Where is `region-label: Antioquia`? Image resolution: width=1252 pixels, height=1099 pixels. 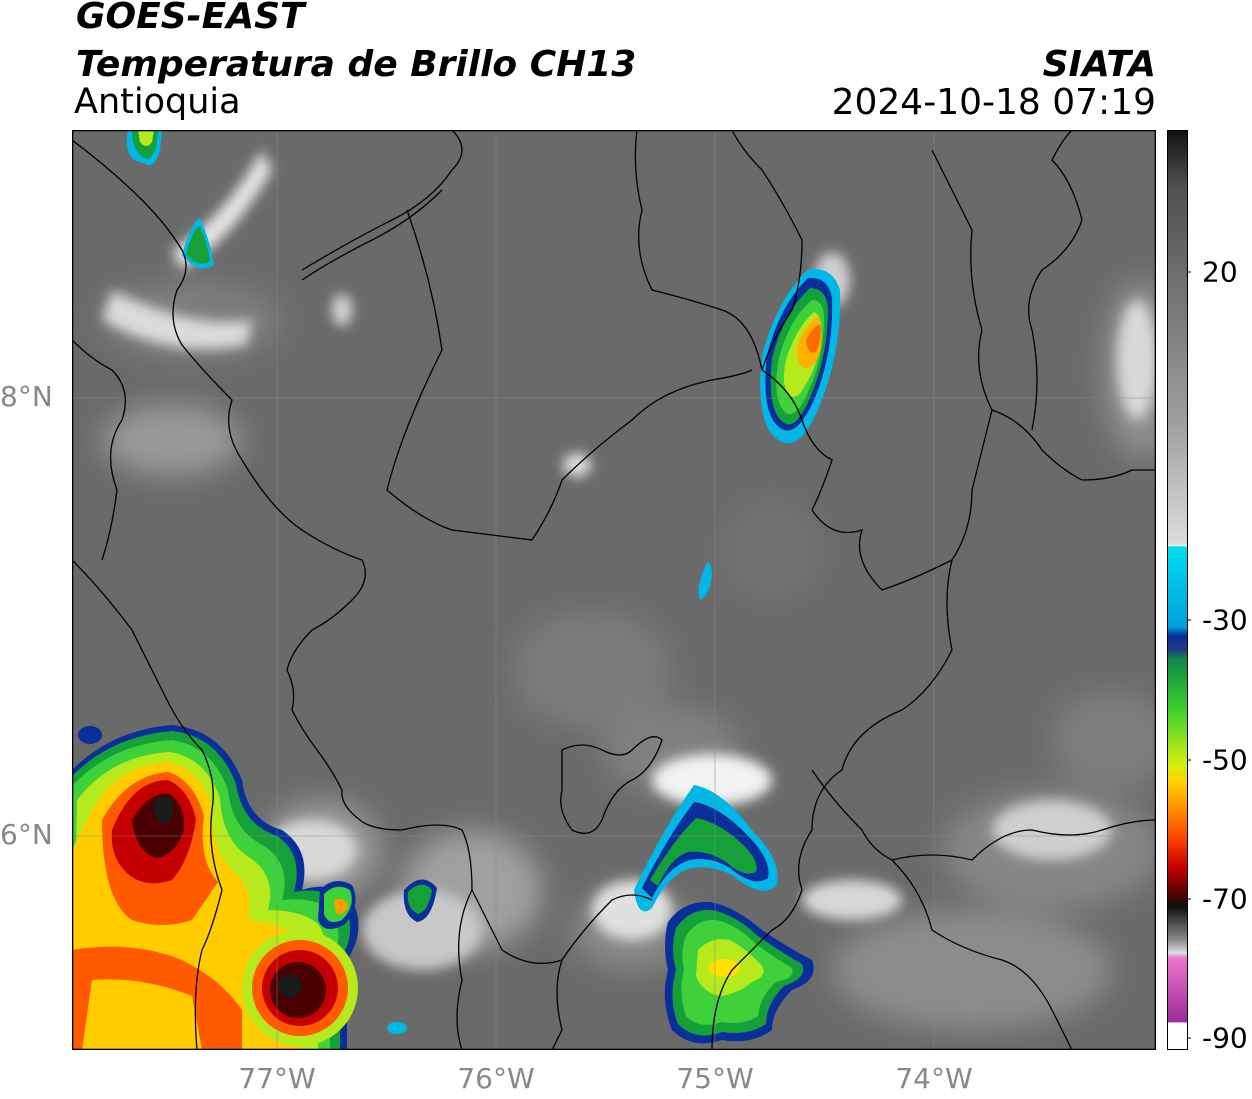 region-label: Antioquia is located at coordinates (157, 102).